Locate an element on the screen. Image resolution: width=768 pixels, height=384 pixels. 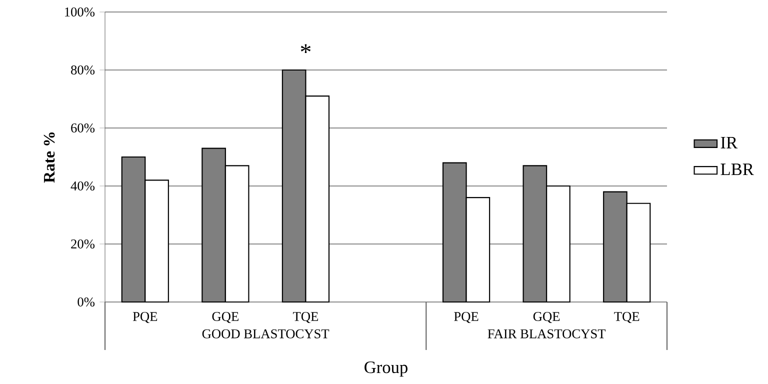
legend-label: LBR is located at coordinates (737, 170).